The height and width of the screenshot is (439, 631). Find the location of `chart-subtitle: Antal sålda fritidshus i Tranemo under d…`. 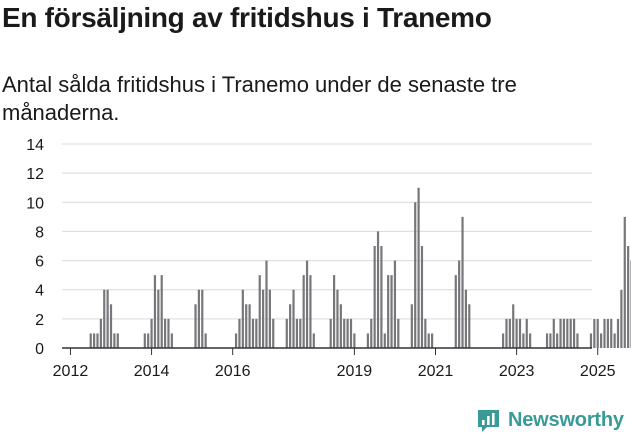

chart-subtitle: Antal sålda fritidshus i Tranemo under d… is located at coordinates (259, 98).